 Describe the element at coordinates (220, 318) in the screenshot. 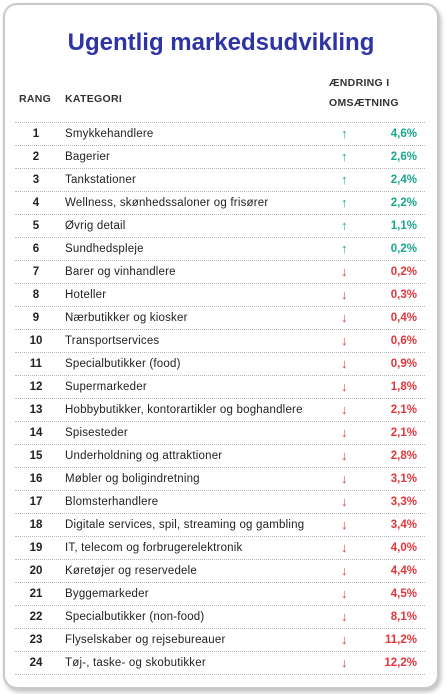

I see `table-row: 9 Nærbutikker og kiosker ↓ 0,4%` at that location.